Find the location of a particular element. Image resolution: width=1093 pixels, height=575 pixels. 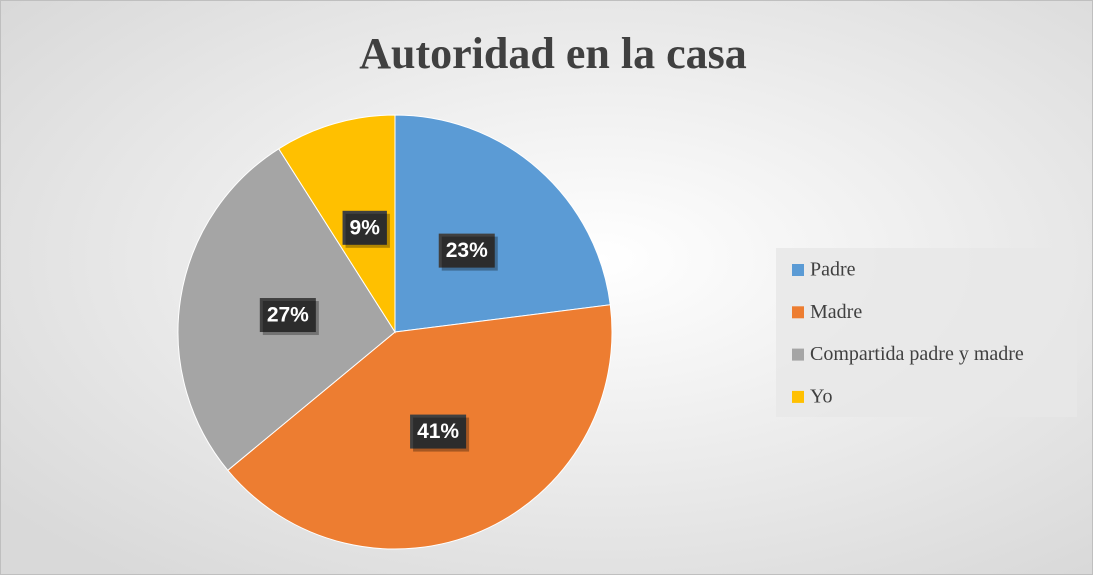

data-label: 23% is located at coordinates (467, 250).